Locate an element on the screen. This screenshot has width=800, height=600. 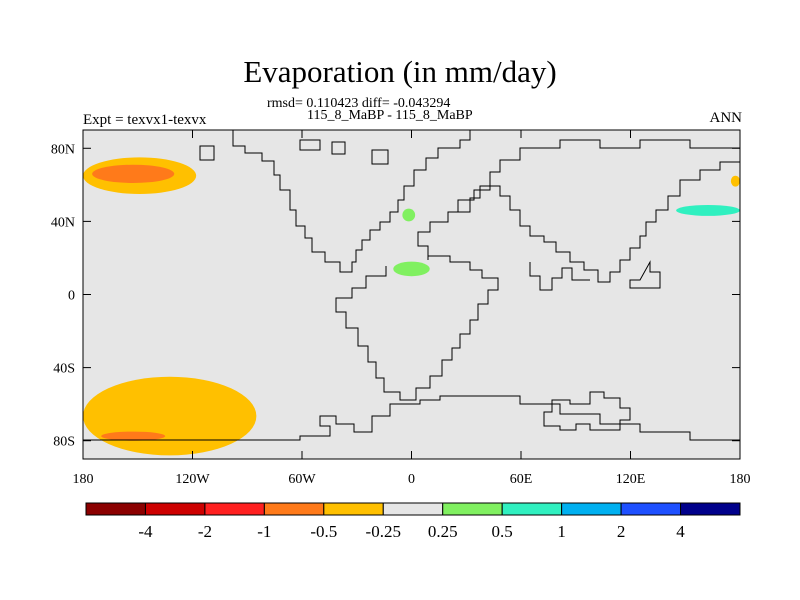
stats-subtitle: rmsd= 0.110423 diff= -0.043294 is located at coordinates (359, 103).